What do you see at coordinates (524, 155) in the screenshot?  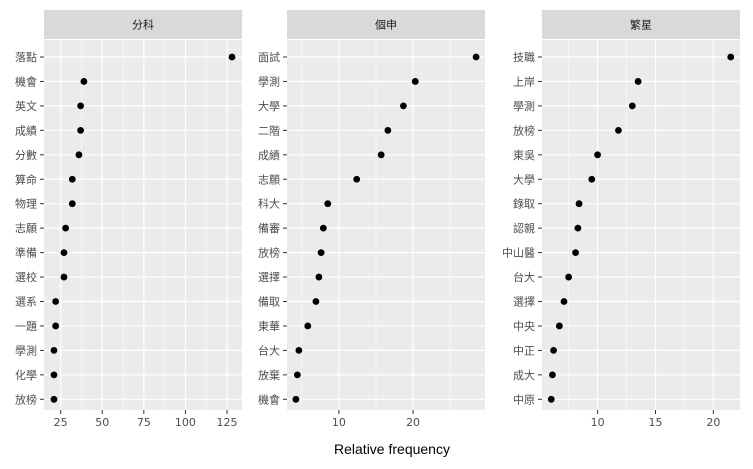 I see `category-label: 東吳` at bounding box center [524, 155].